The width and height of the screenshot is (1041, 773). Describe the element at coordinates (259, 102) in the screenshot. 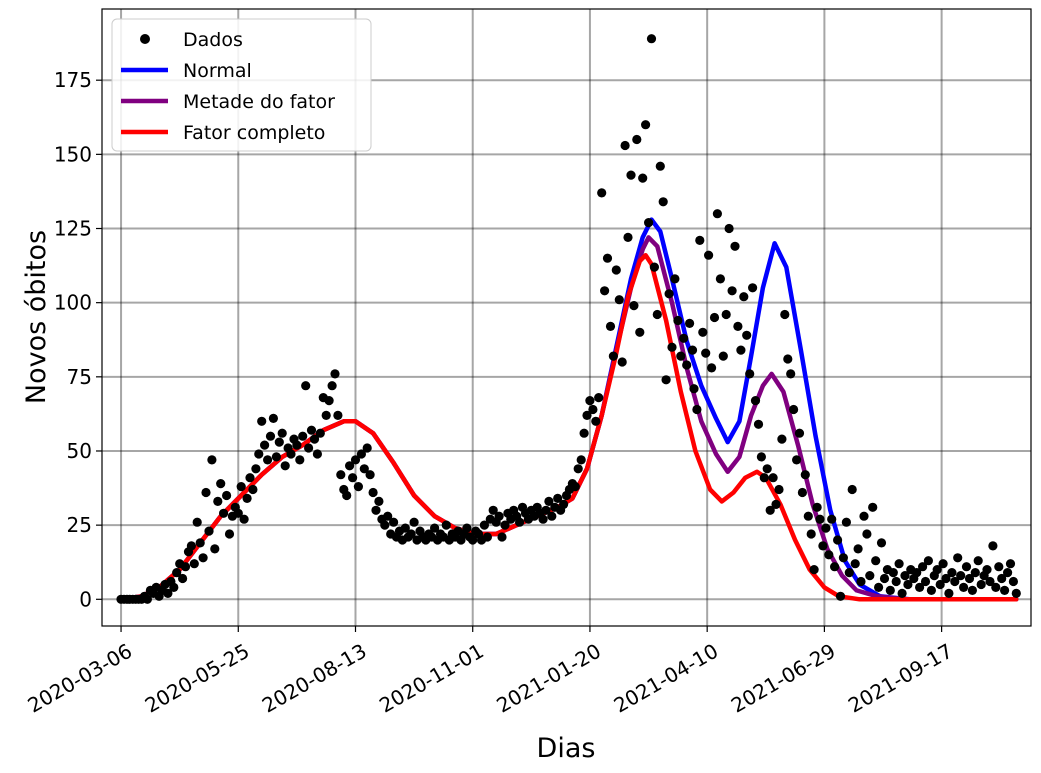

I see `legend-label-metade: Metade do fator` at that location.